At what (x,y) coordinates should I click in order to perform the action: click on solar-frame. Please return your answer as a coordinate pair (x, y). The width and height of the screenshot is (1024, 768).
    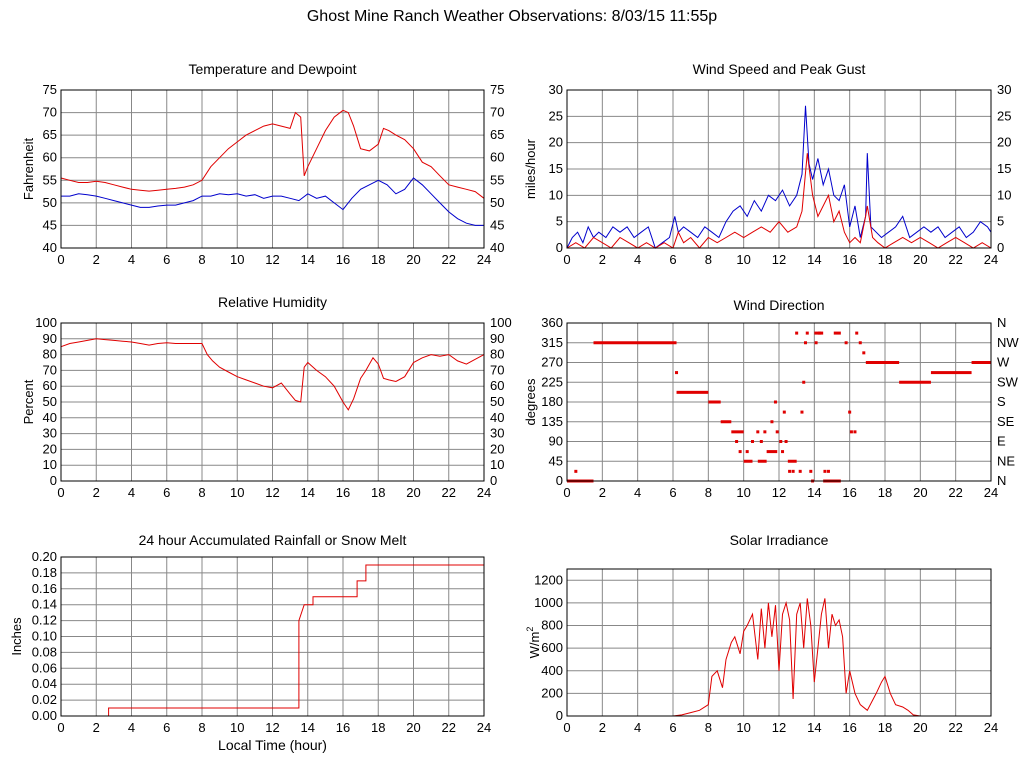
    Looking at the image, I should click on (779, 642).